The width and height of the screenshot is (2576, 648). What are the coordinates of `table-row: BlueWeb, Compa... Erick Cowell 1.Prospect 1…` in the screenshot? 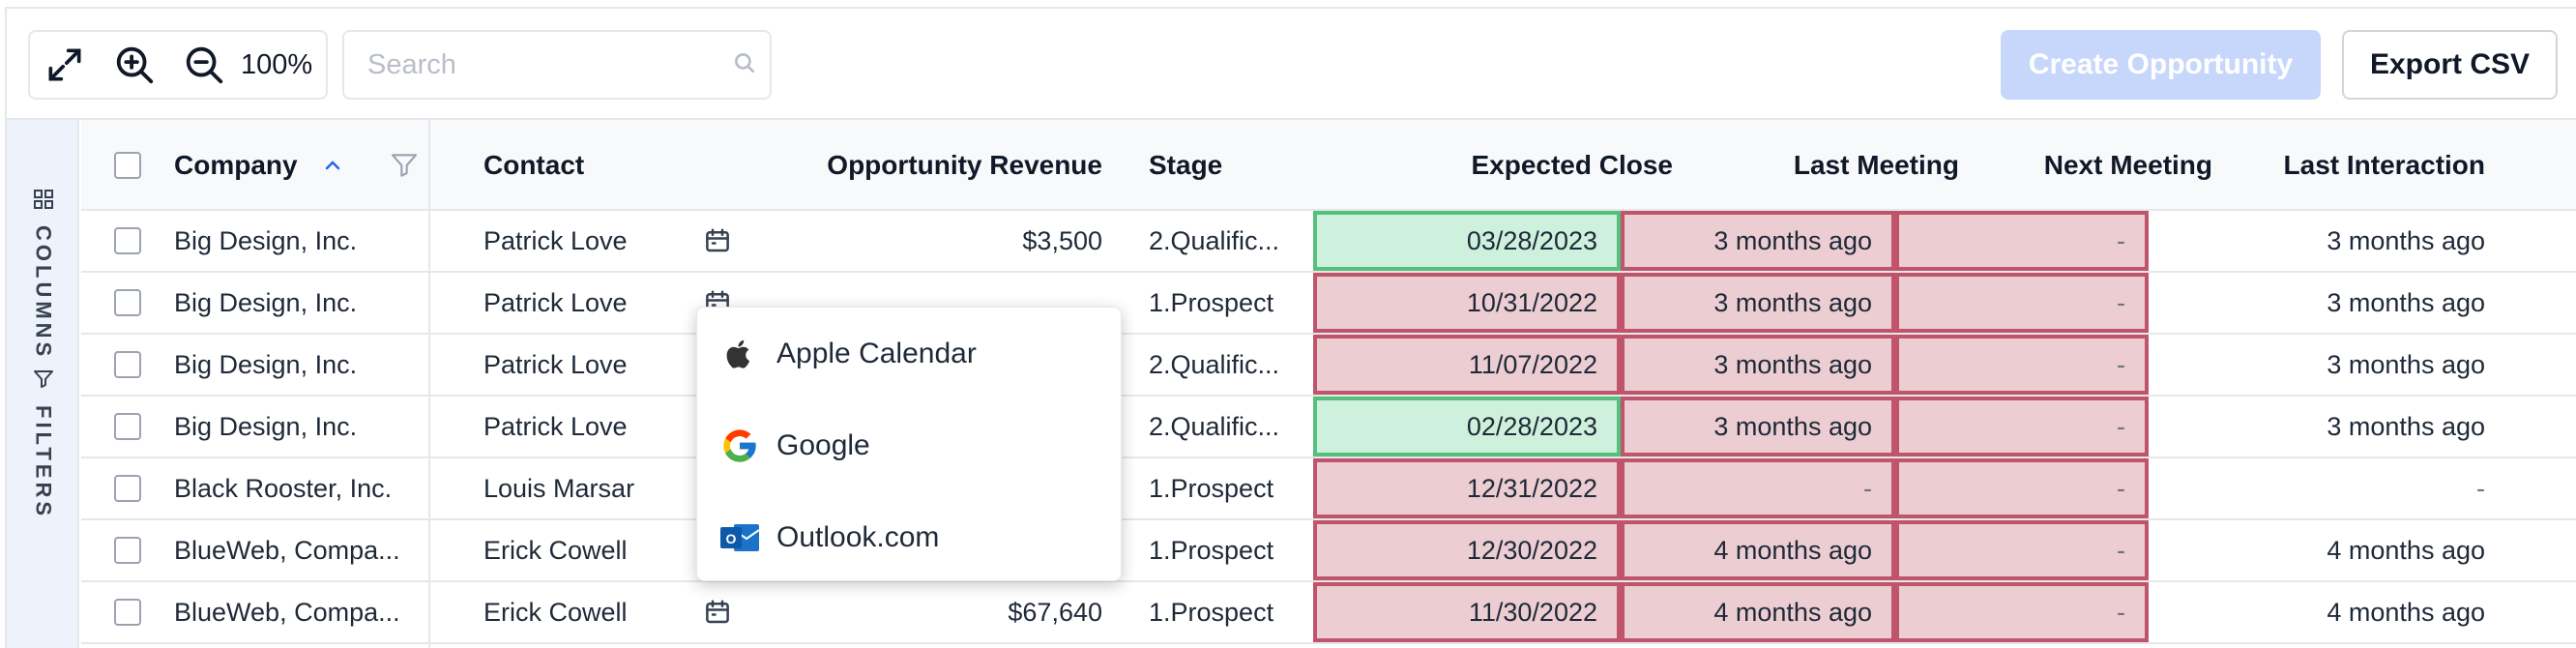 It's located at (1328, 551).